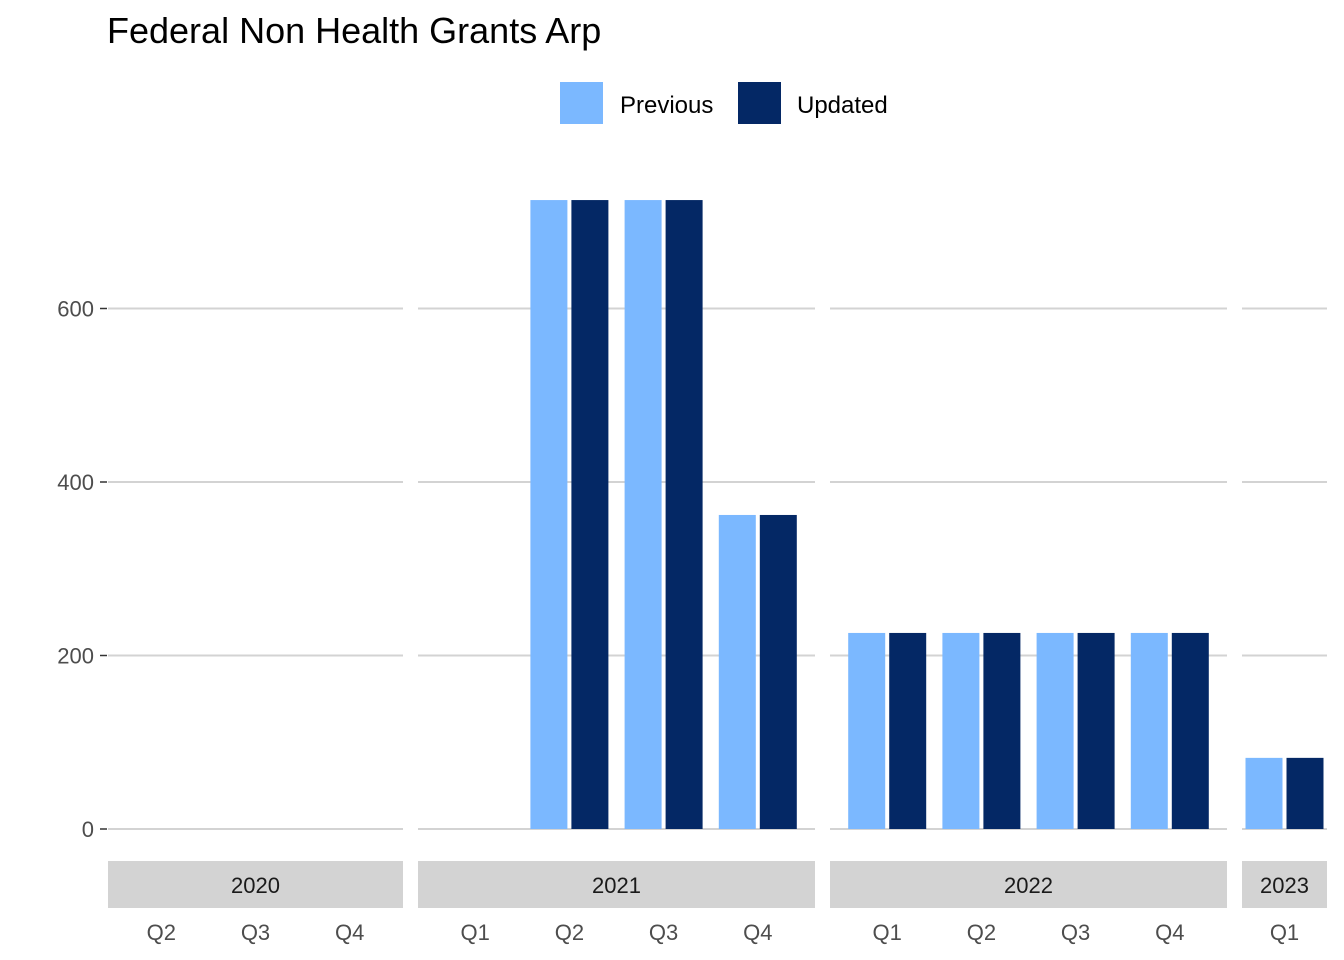  Describe the element at coordinates (867, 730) in the screenshot. I see `bar-previous-2022-q1` at that location.